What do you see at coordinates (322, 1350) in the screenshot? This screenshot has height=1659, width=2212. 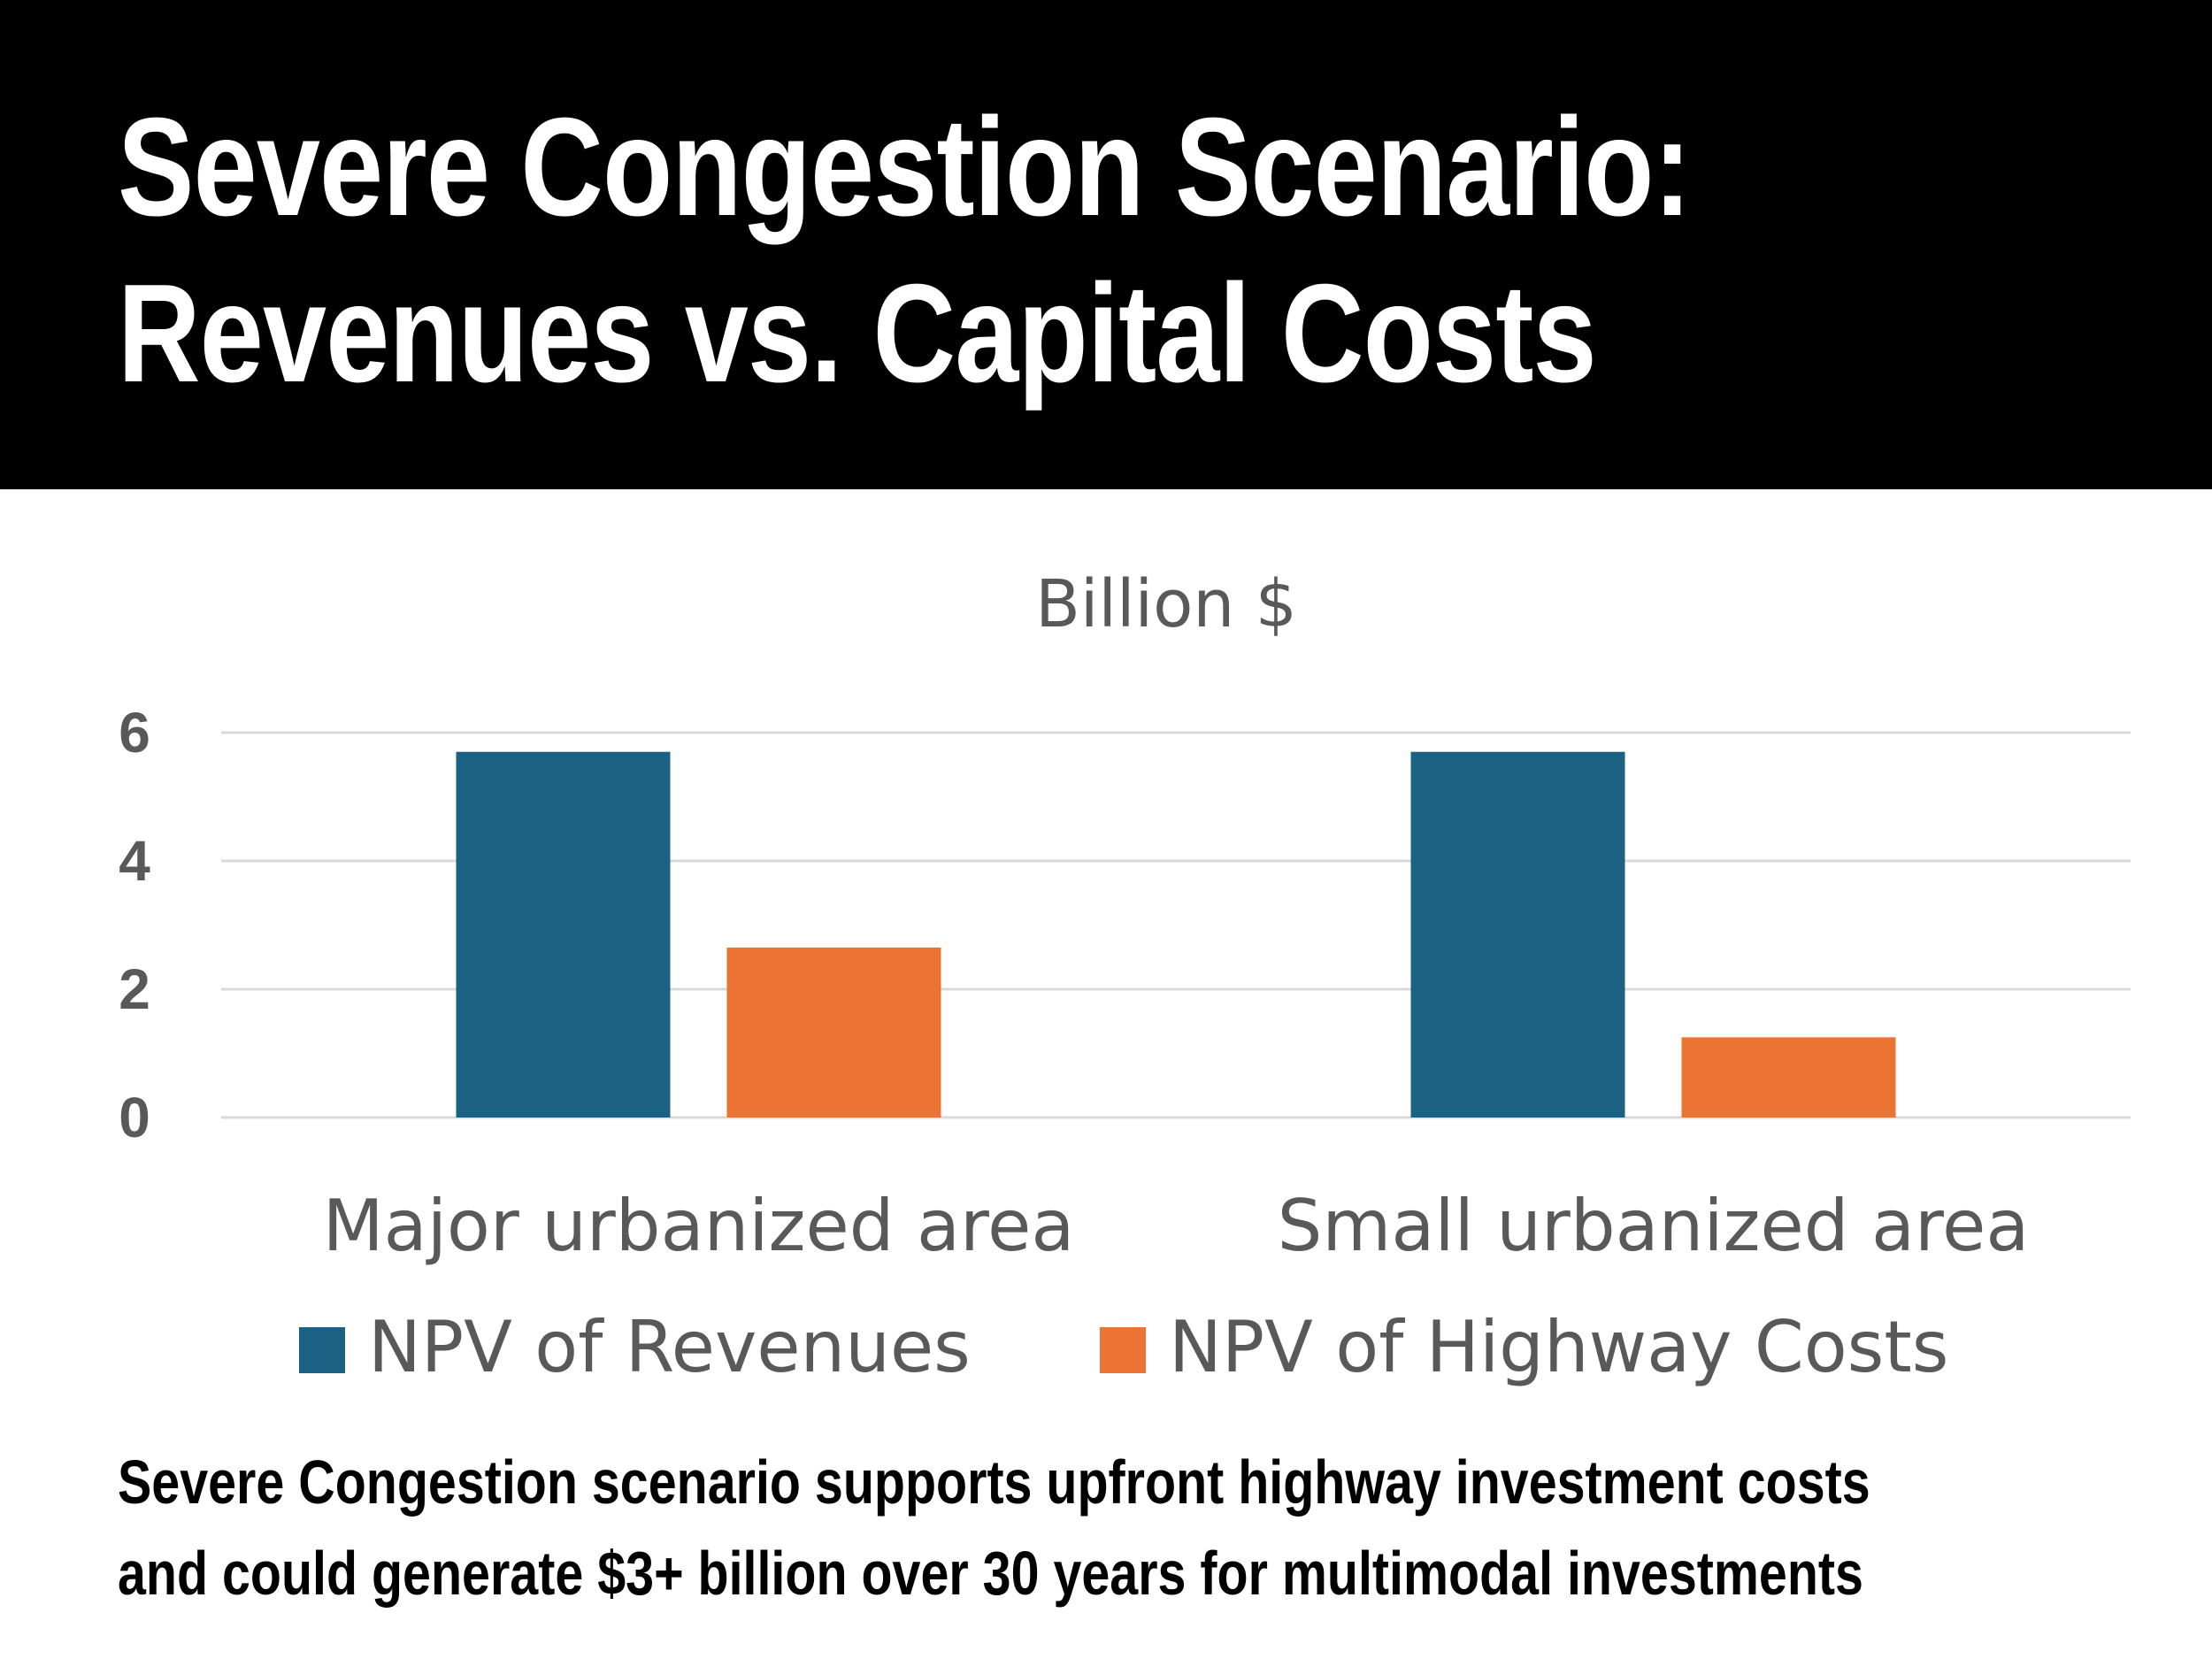 I see `legend-swatch-revenues` at bounding box center [322, 1350].